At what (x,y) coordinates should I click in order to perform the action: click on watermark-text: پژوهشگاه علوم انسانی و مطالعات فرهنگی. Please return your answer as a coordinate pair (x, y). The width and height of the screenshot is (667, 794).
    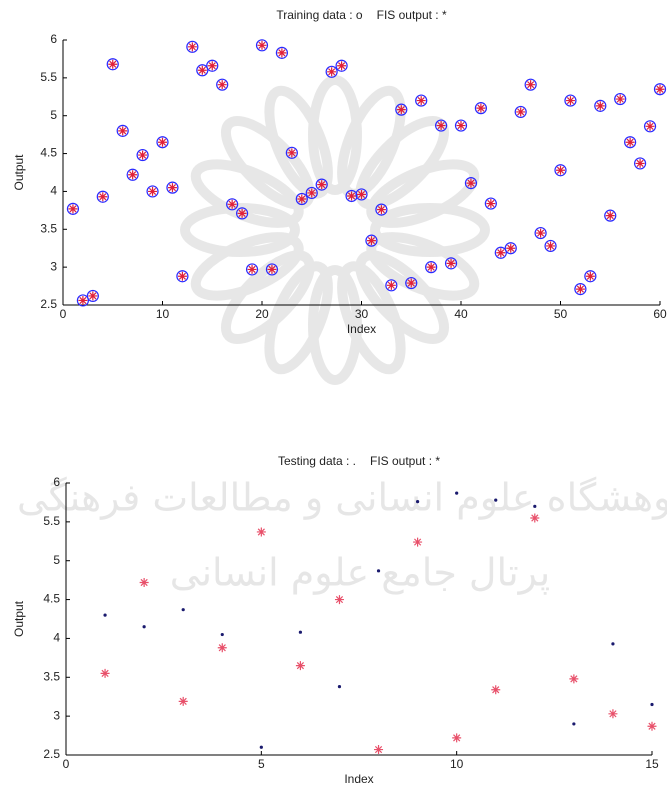
    Looking at the image, I should click on (342, 498).